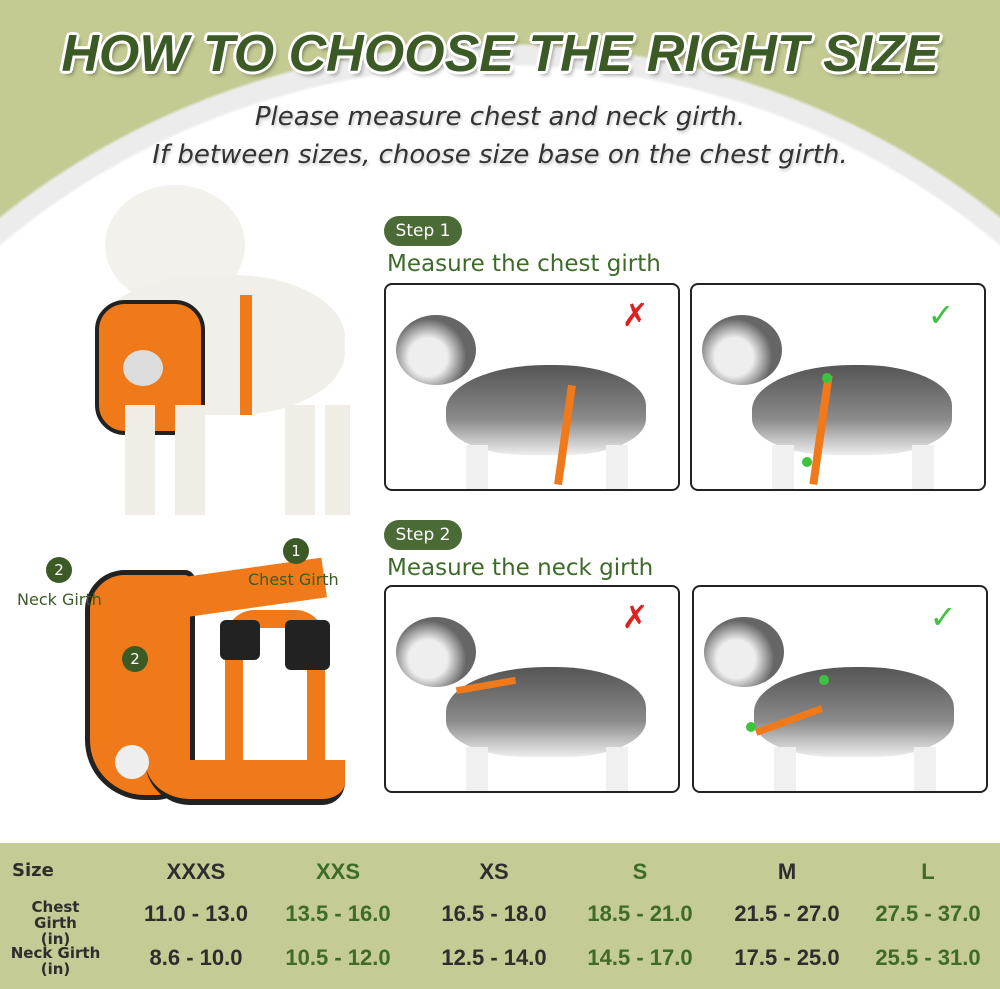  I want to click on chest-girth-number: 1, so click(296, 551).